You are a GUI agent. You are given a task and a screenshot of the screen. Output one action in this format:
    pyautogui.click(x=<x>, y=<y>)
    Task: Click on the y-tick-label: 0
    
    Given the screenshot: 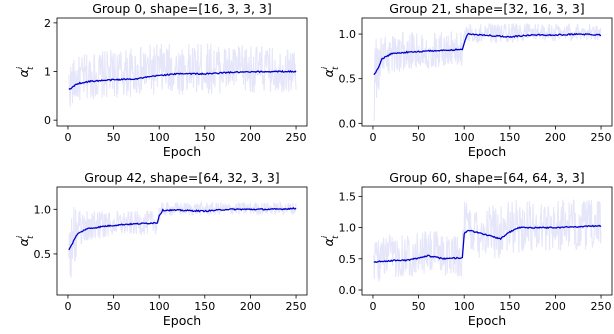 What is the action you would take?
    pyautogui.click(x=47, y=120)
    